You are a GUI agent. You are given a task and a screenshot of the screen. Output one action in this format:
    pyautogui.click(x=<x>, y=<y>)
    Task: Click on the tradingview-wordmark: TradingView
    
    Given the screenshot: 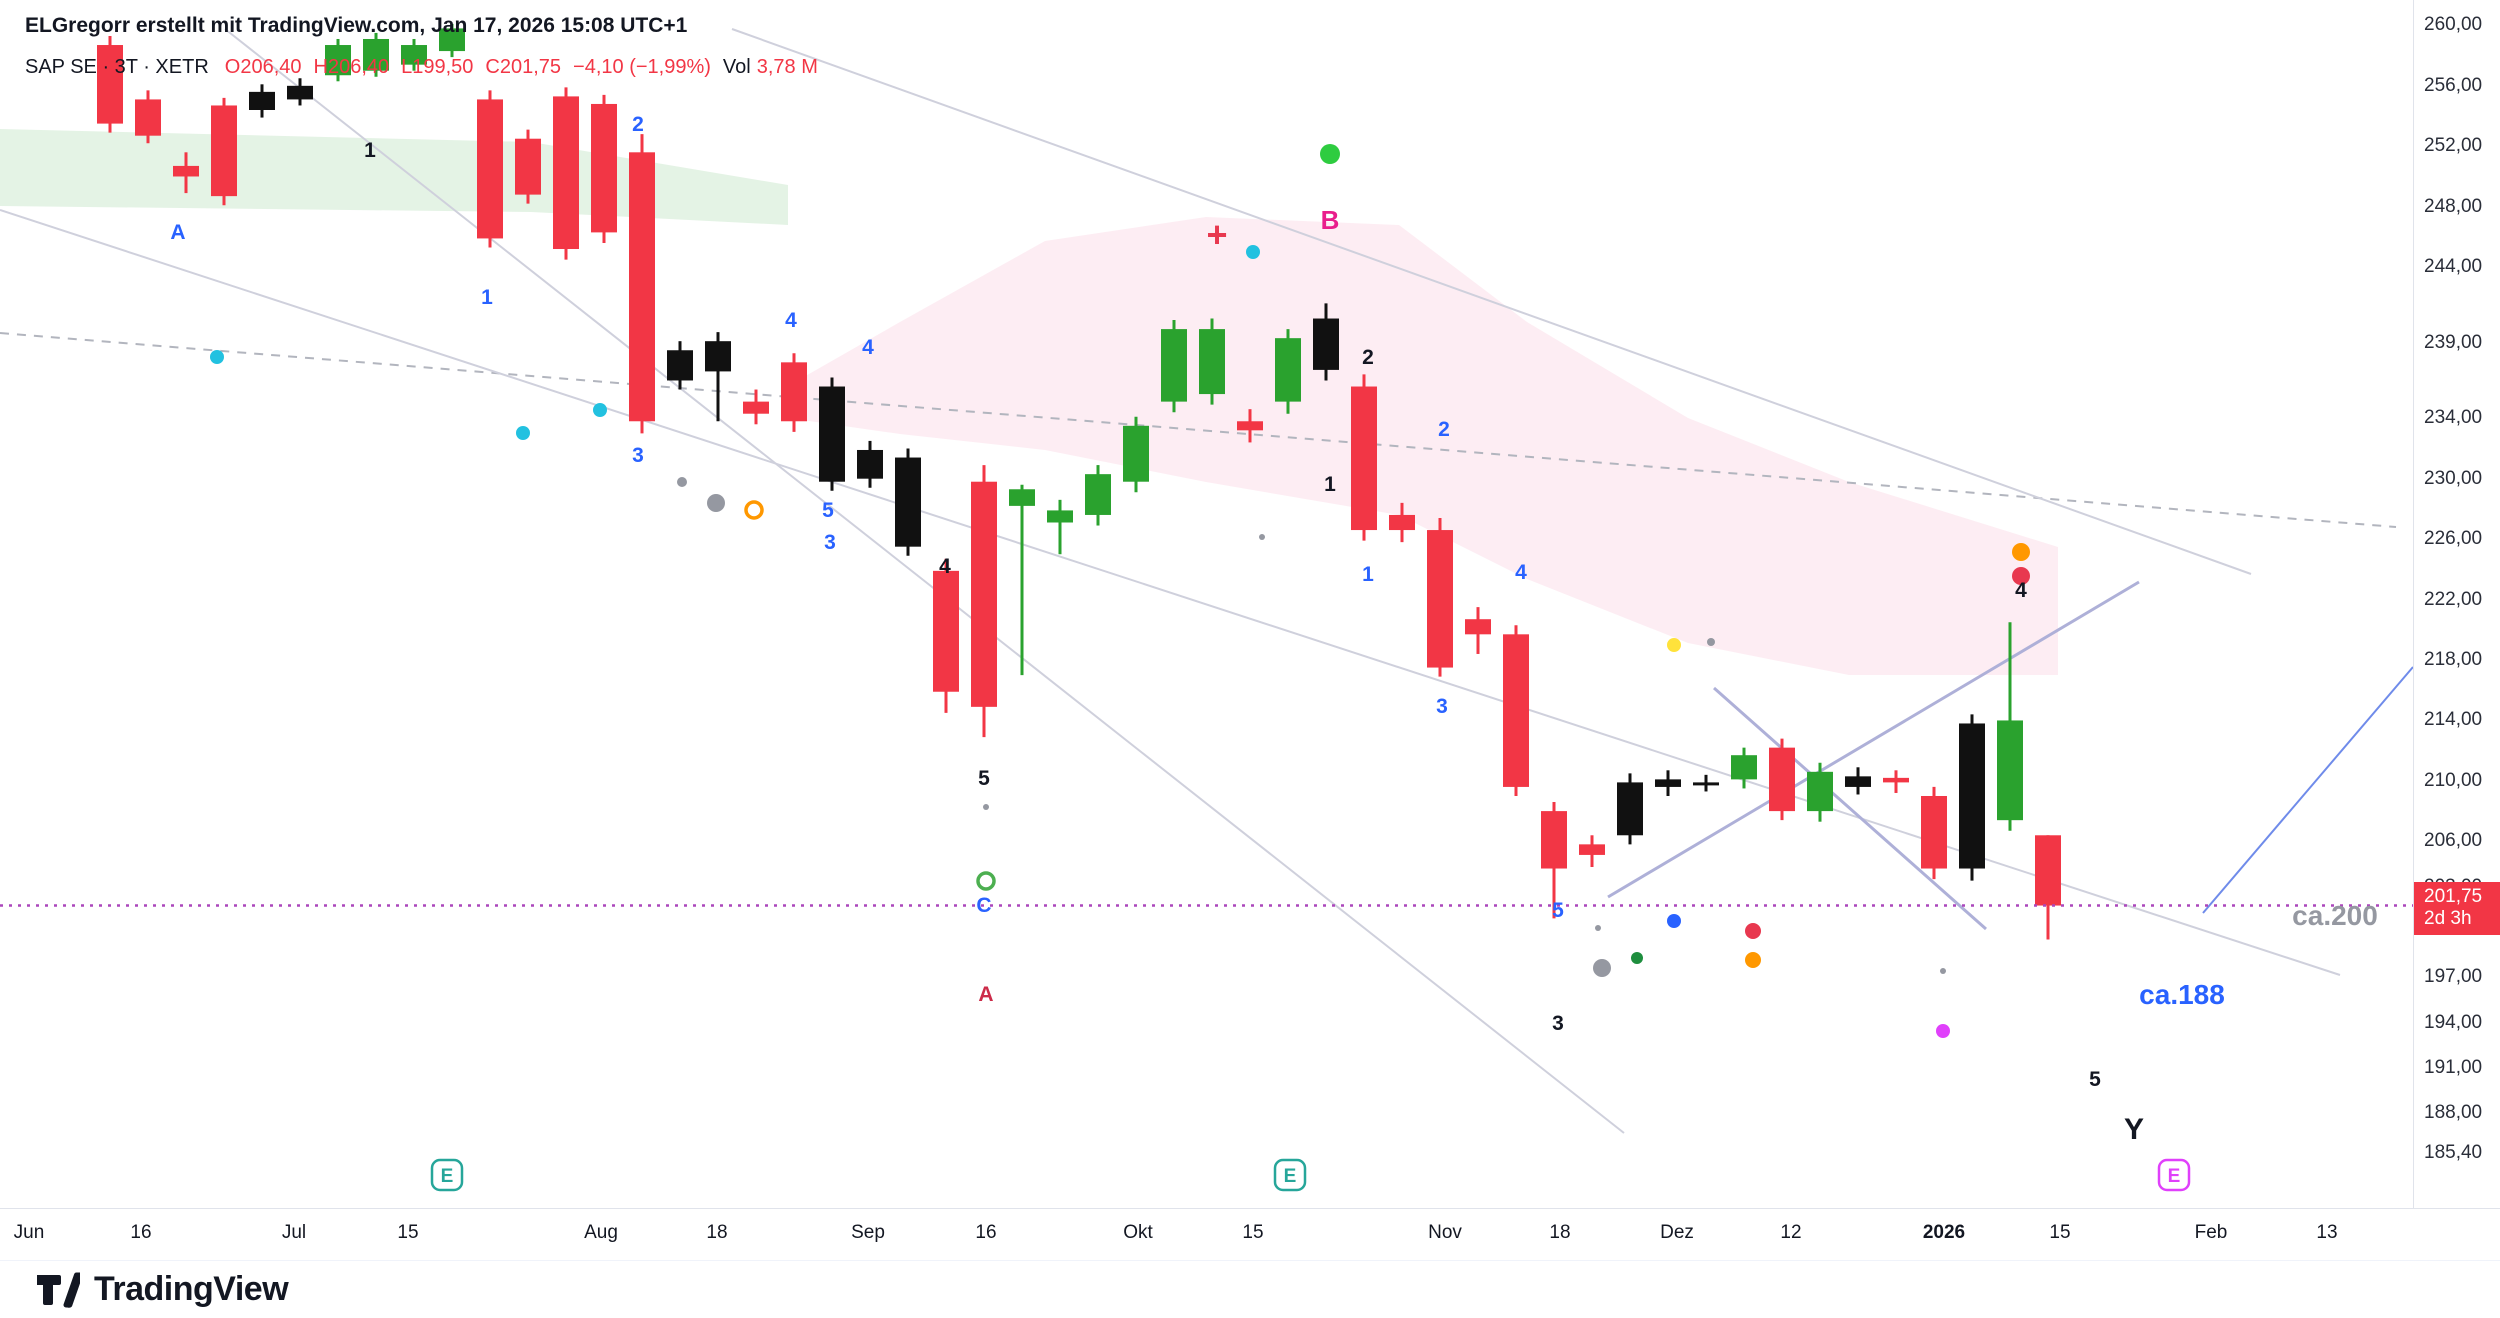 What is the action you would take?
    pyautogui.click(x=191, y=1289)
    